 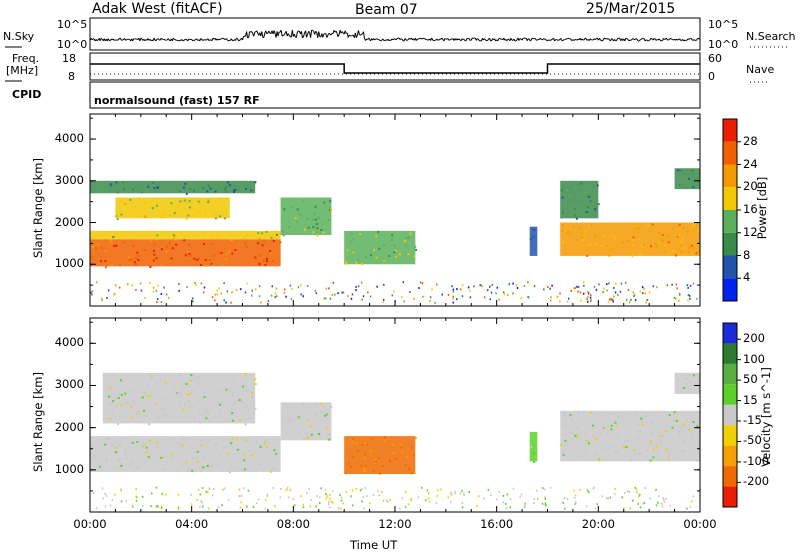 I want to click on power-colorbar-segment, so click(x=730, y=289).